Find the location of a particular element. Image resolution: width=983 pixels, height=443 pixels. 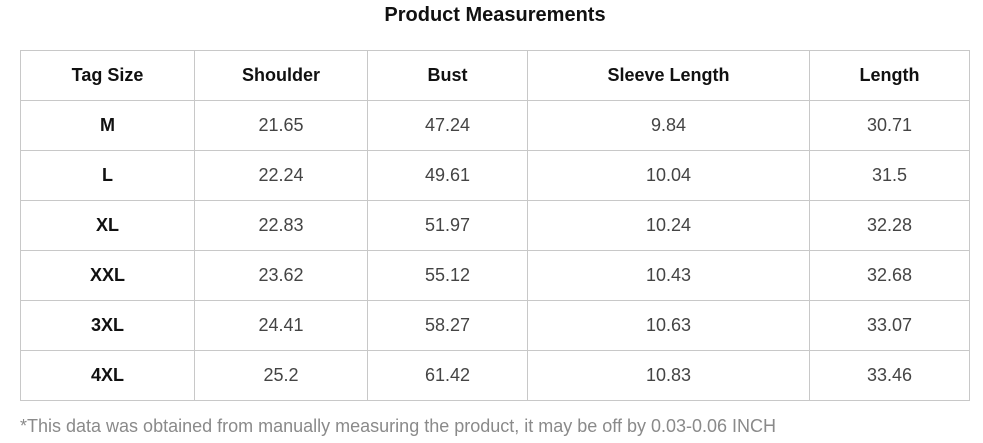

shoulder-cell: 24.41 is located at coordinates (281, 325).